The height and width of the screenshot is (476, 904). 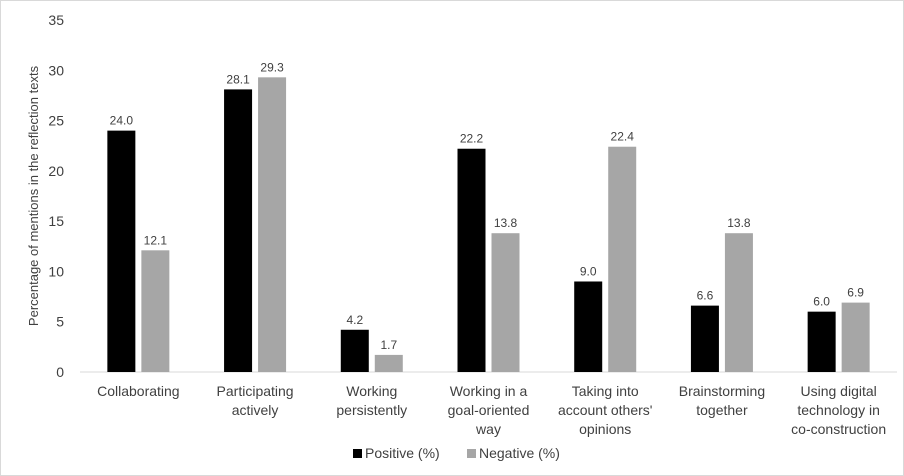 What do you see at coordinates (605, 429) in the screenshot?
I see `x-category-label-line: opinions` at bounding box center [605, 429].